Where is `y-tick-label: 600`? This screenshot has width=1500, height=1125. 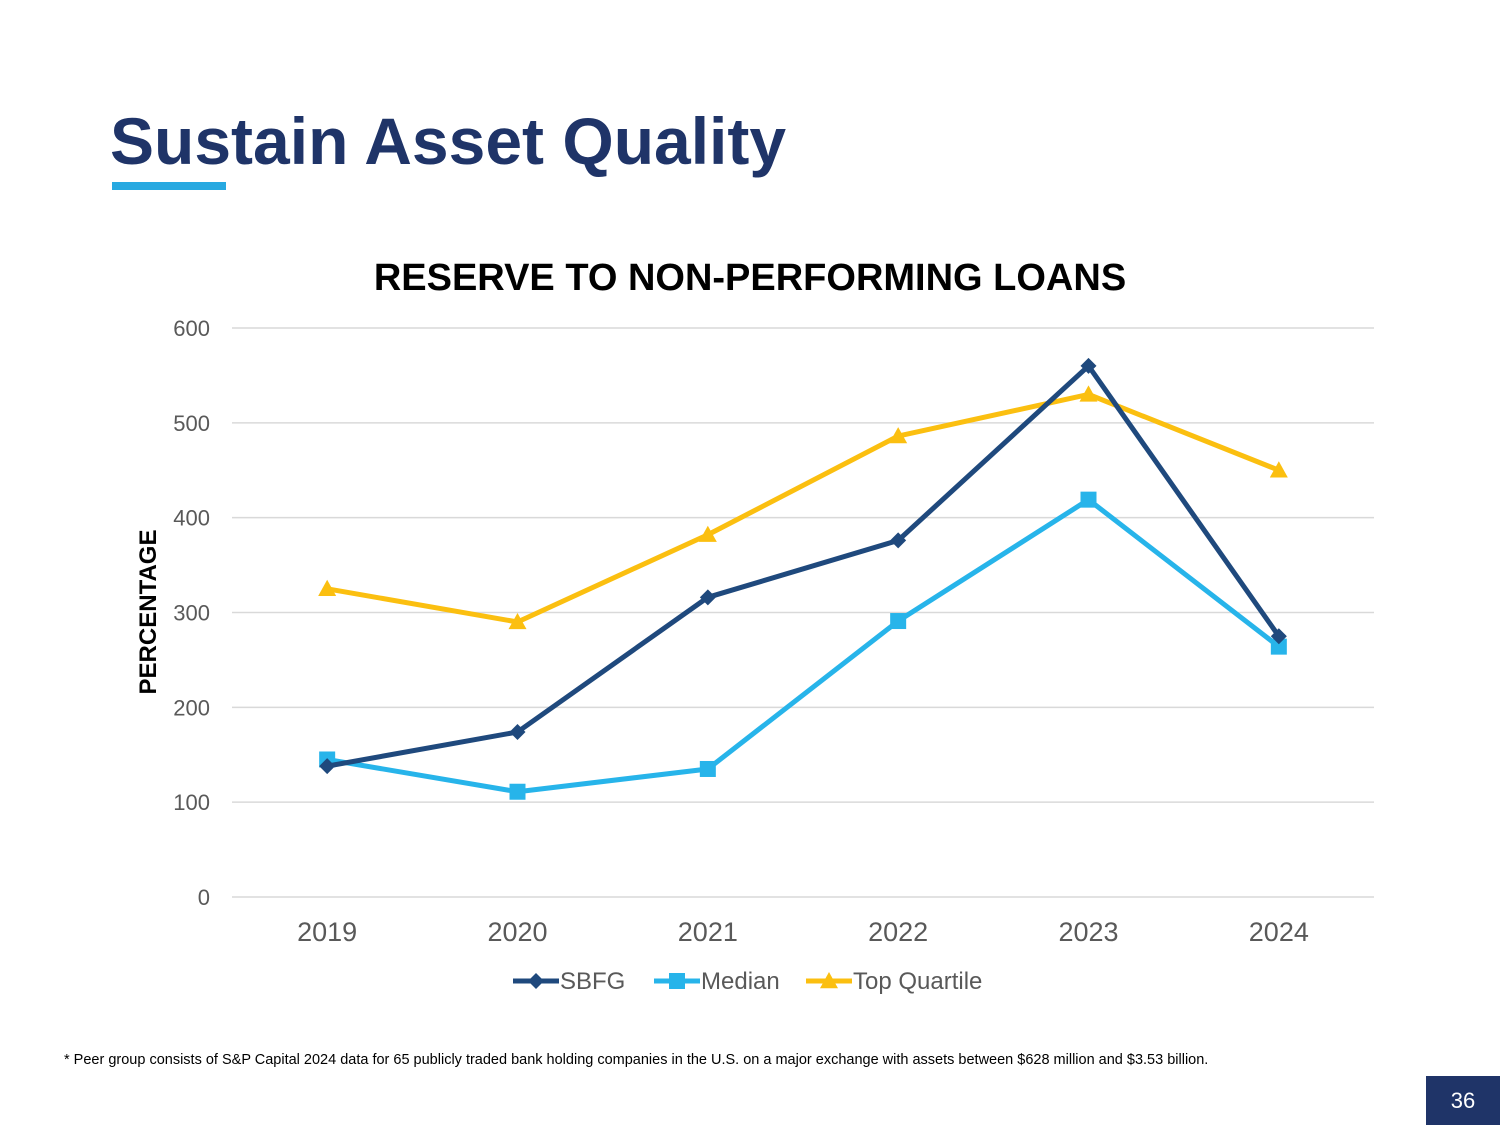
y-tick-label: 600 is located at coordinates (191, 328).